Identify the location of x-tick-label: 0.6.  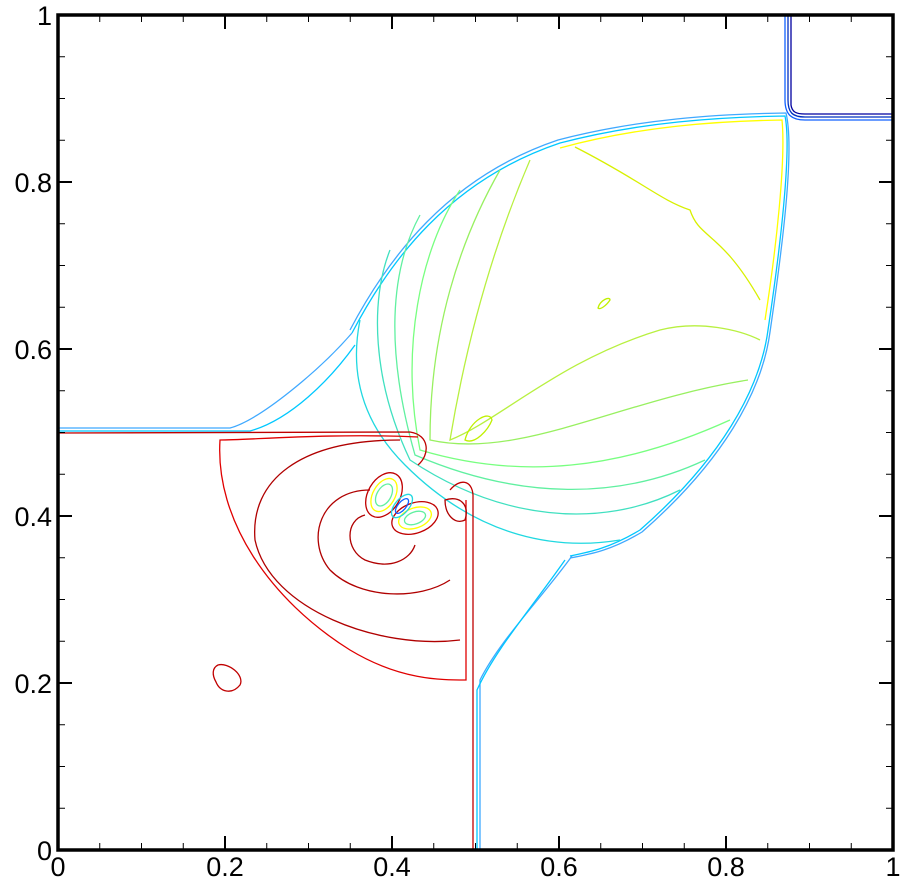
(559, 867).